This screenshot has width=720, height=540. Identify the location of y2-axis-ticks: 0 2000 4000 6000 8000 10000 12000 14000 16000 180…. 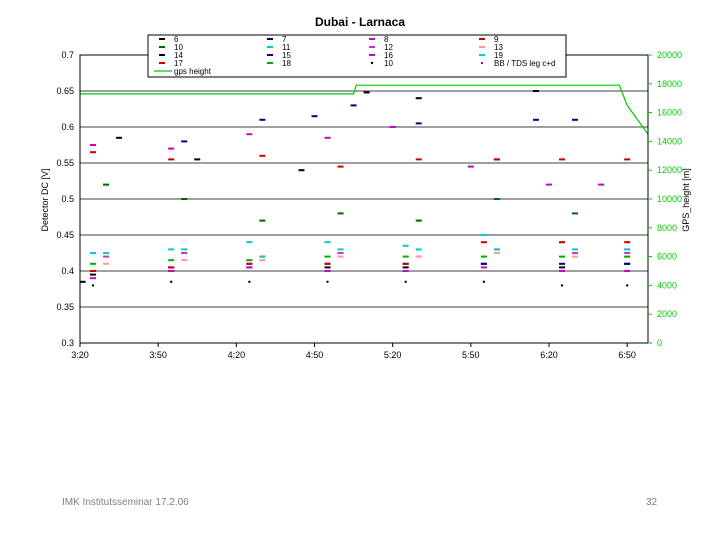
(665, 199).